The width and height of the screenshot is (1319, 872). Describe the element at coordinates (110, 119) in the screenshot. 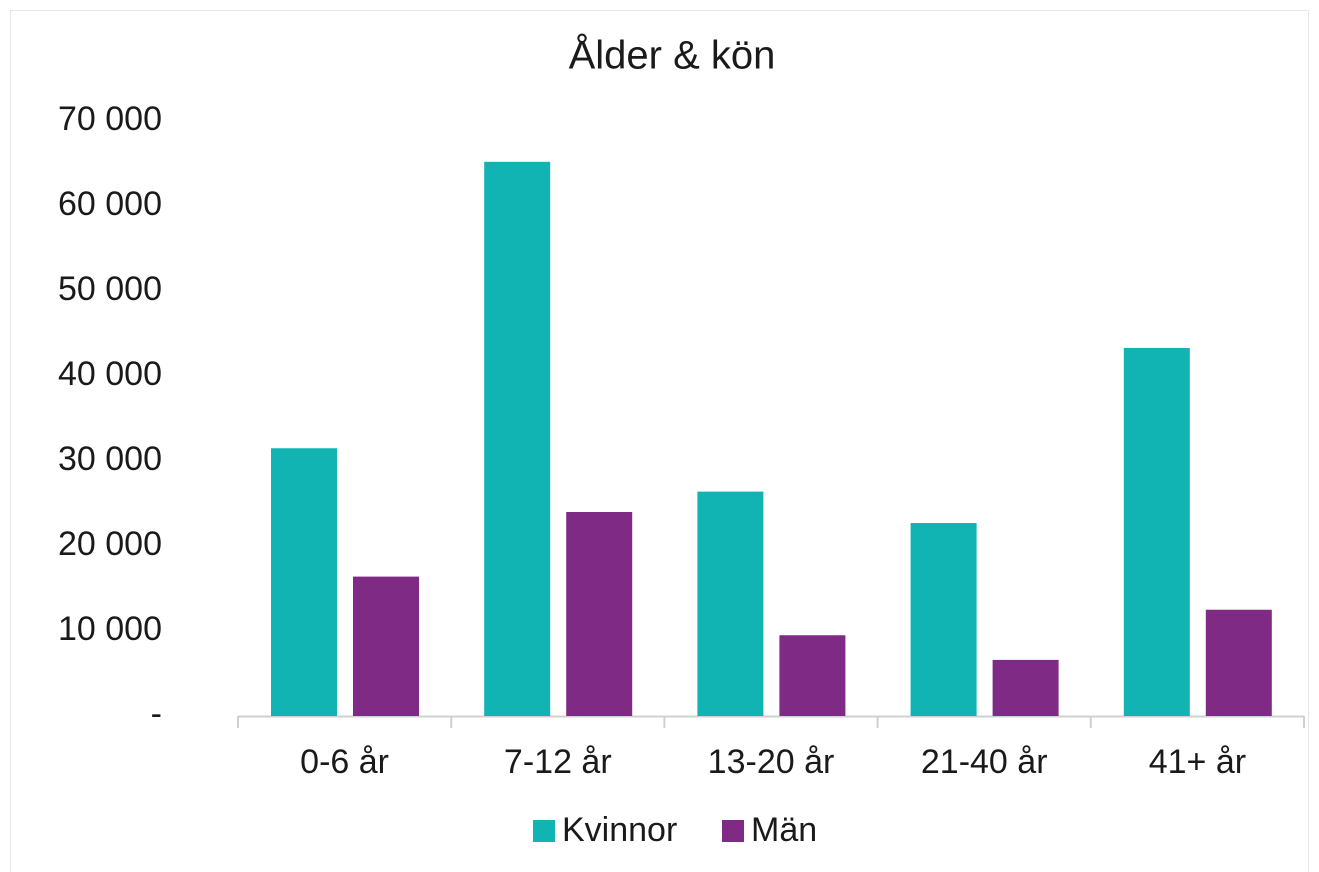

I see `y-tick-label: 70 000` at that location.